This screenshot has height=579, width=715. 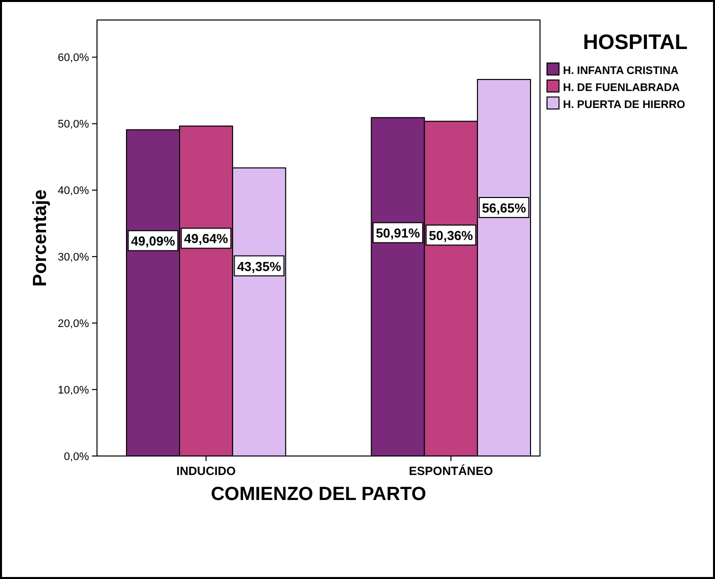 What do you see at coordinates (77, 457) in the screenshot?
I see `y-tick-label: 0,0%` at bounding box center [77, 457].